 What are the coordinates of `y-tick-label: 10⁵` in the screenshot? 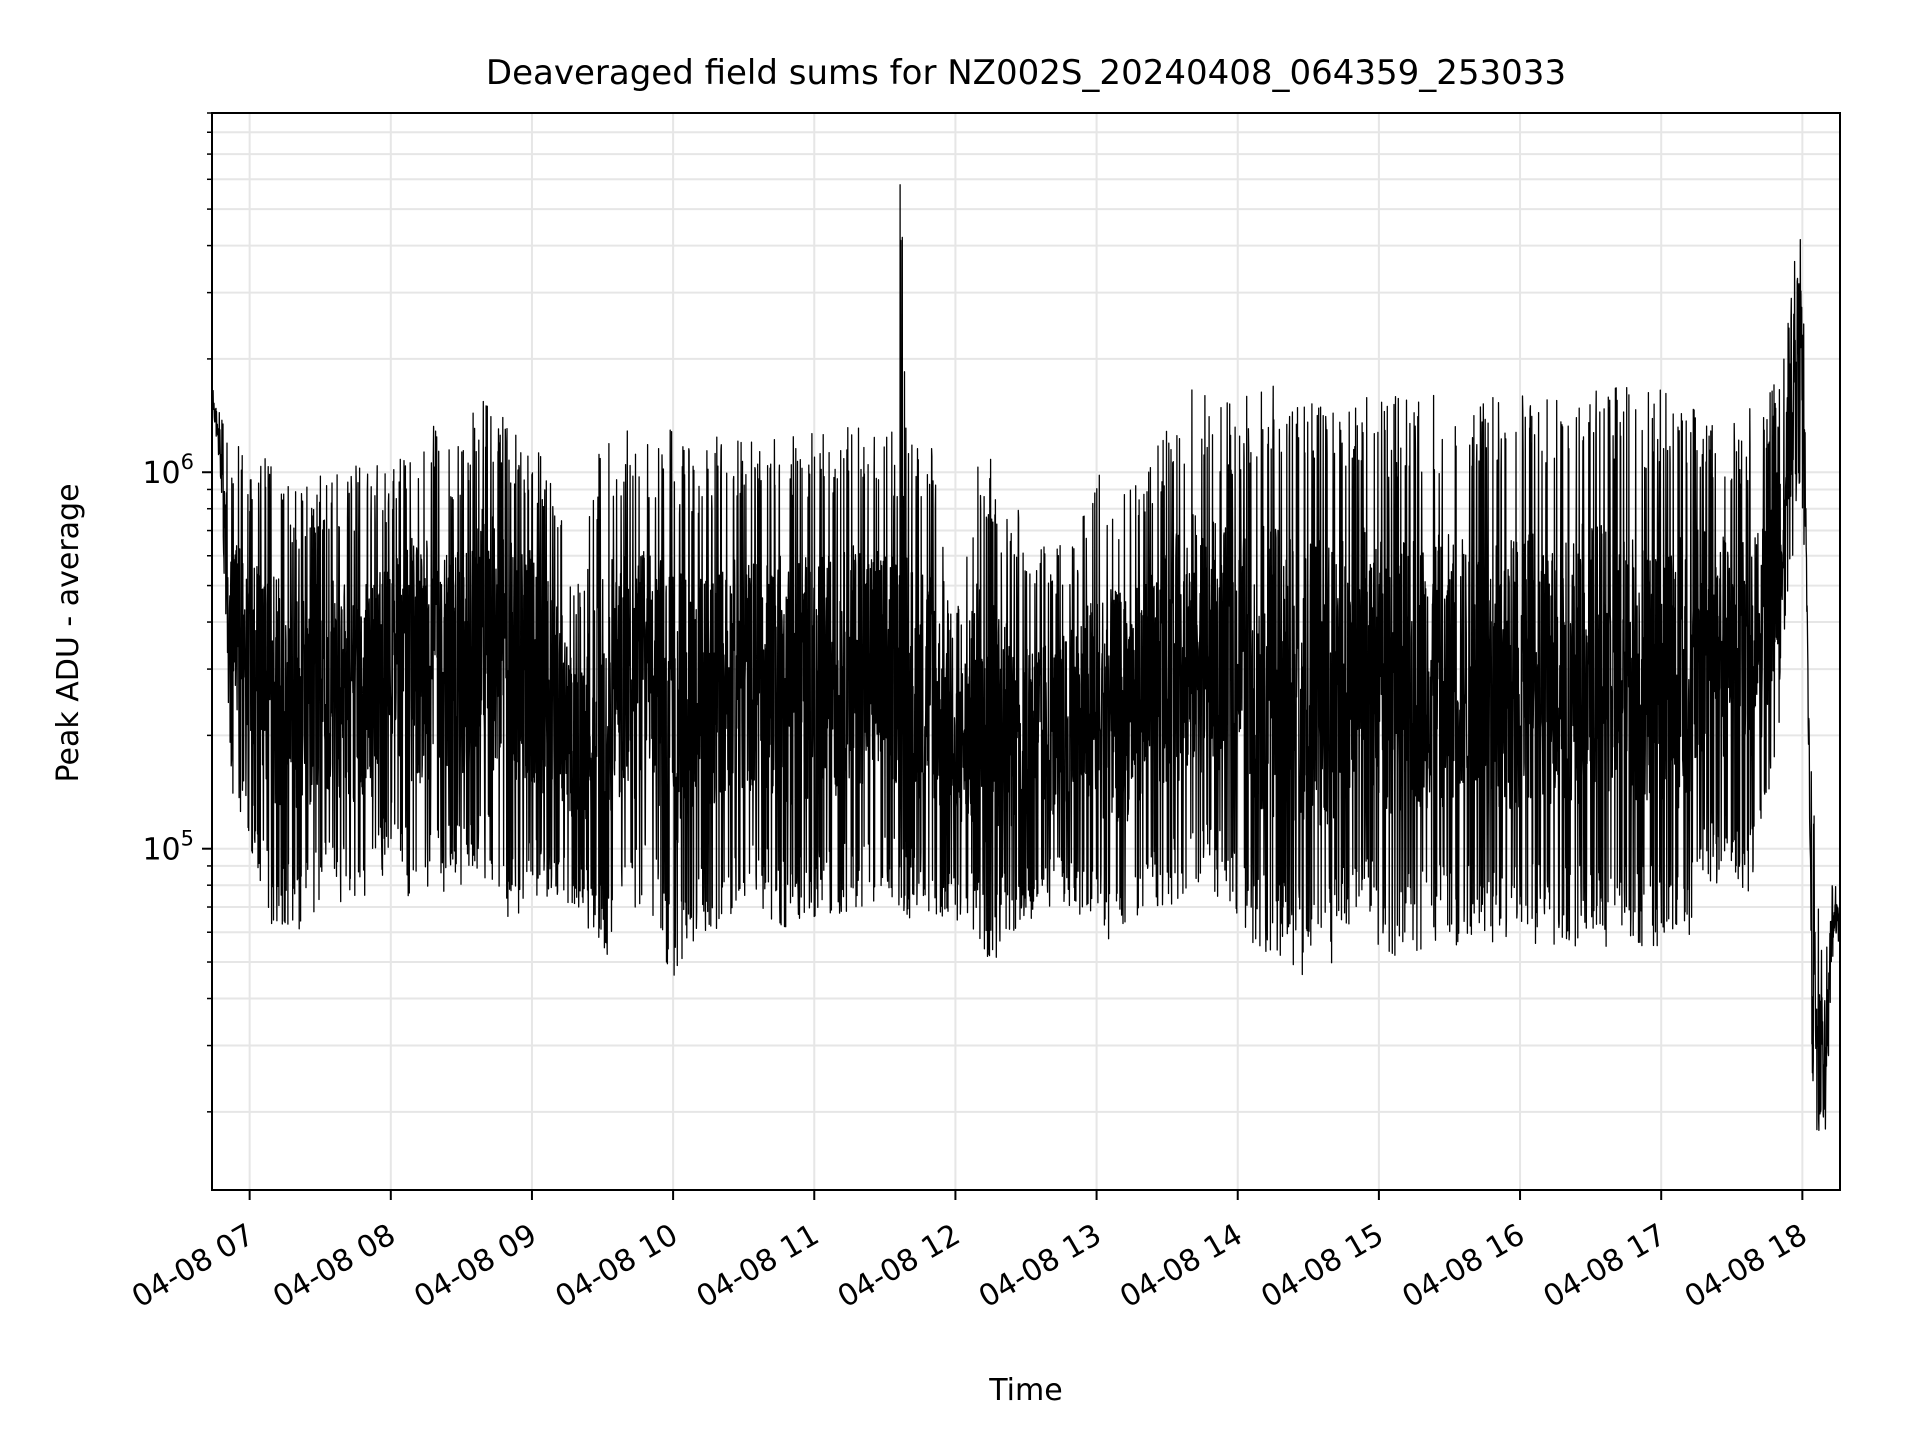 It's located at (168, 847).